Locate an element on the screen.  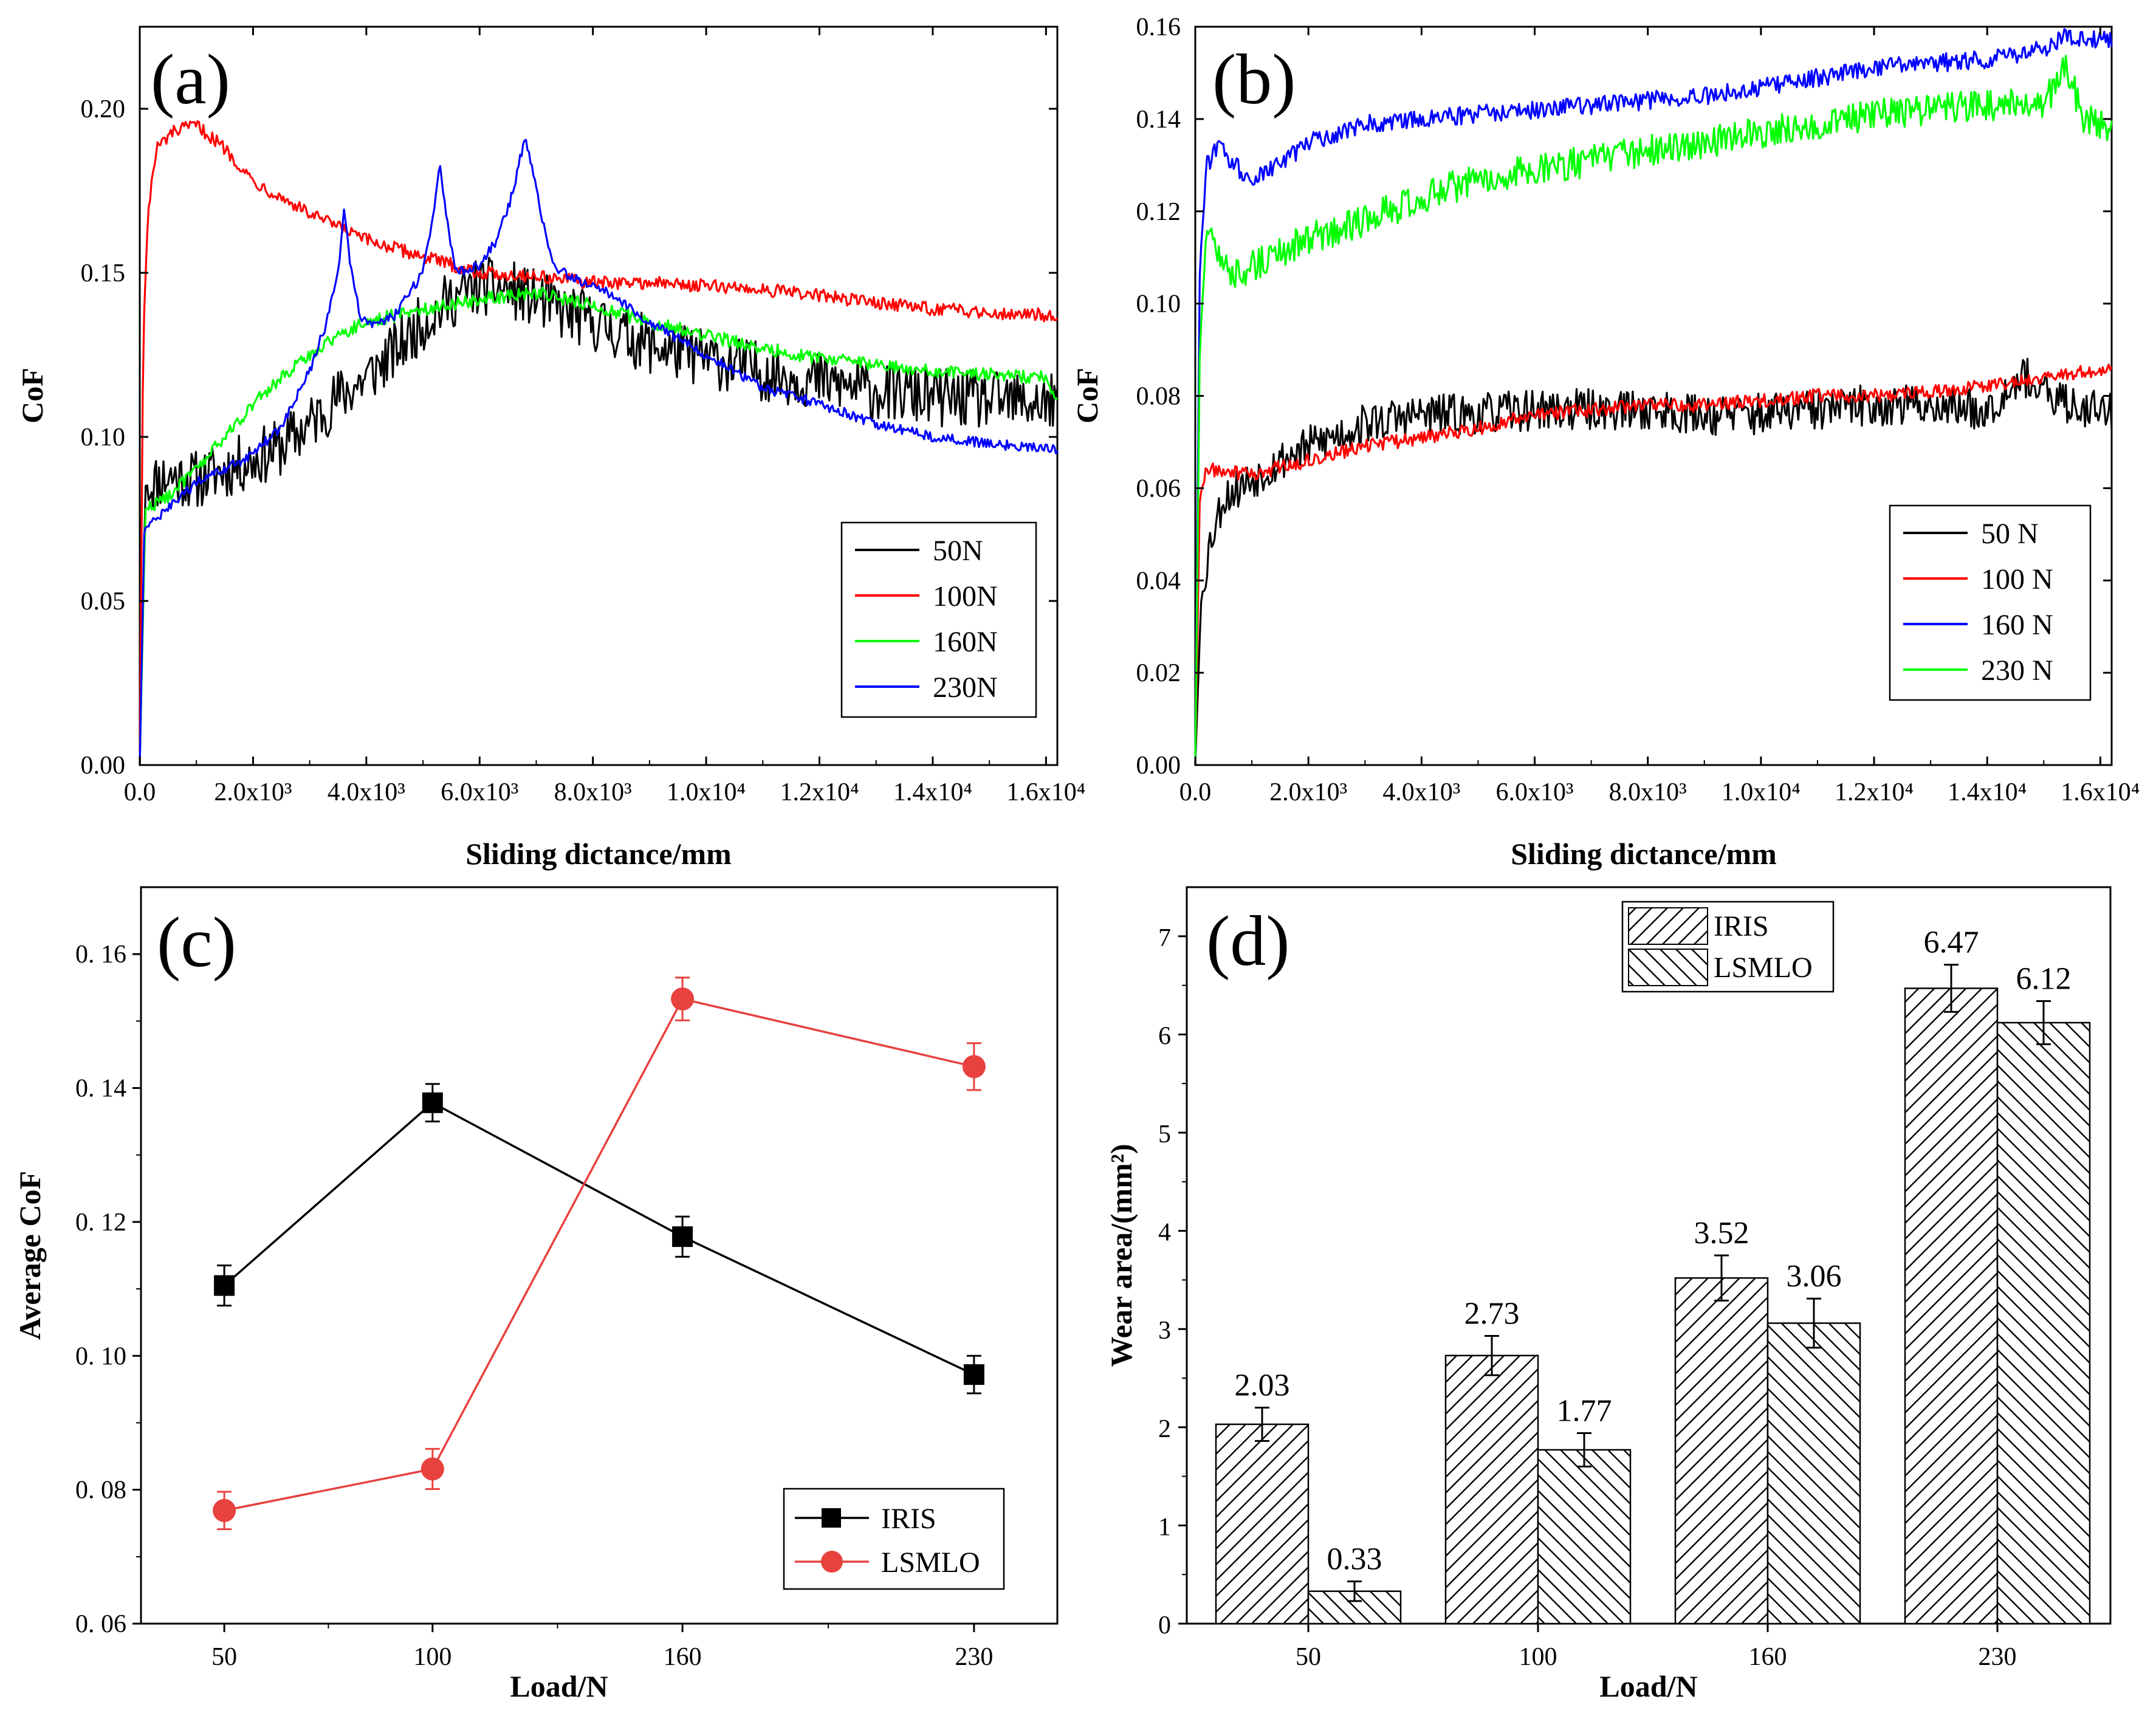
series-c is located at coordinates (599, 1253).